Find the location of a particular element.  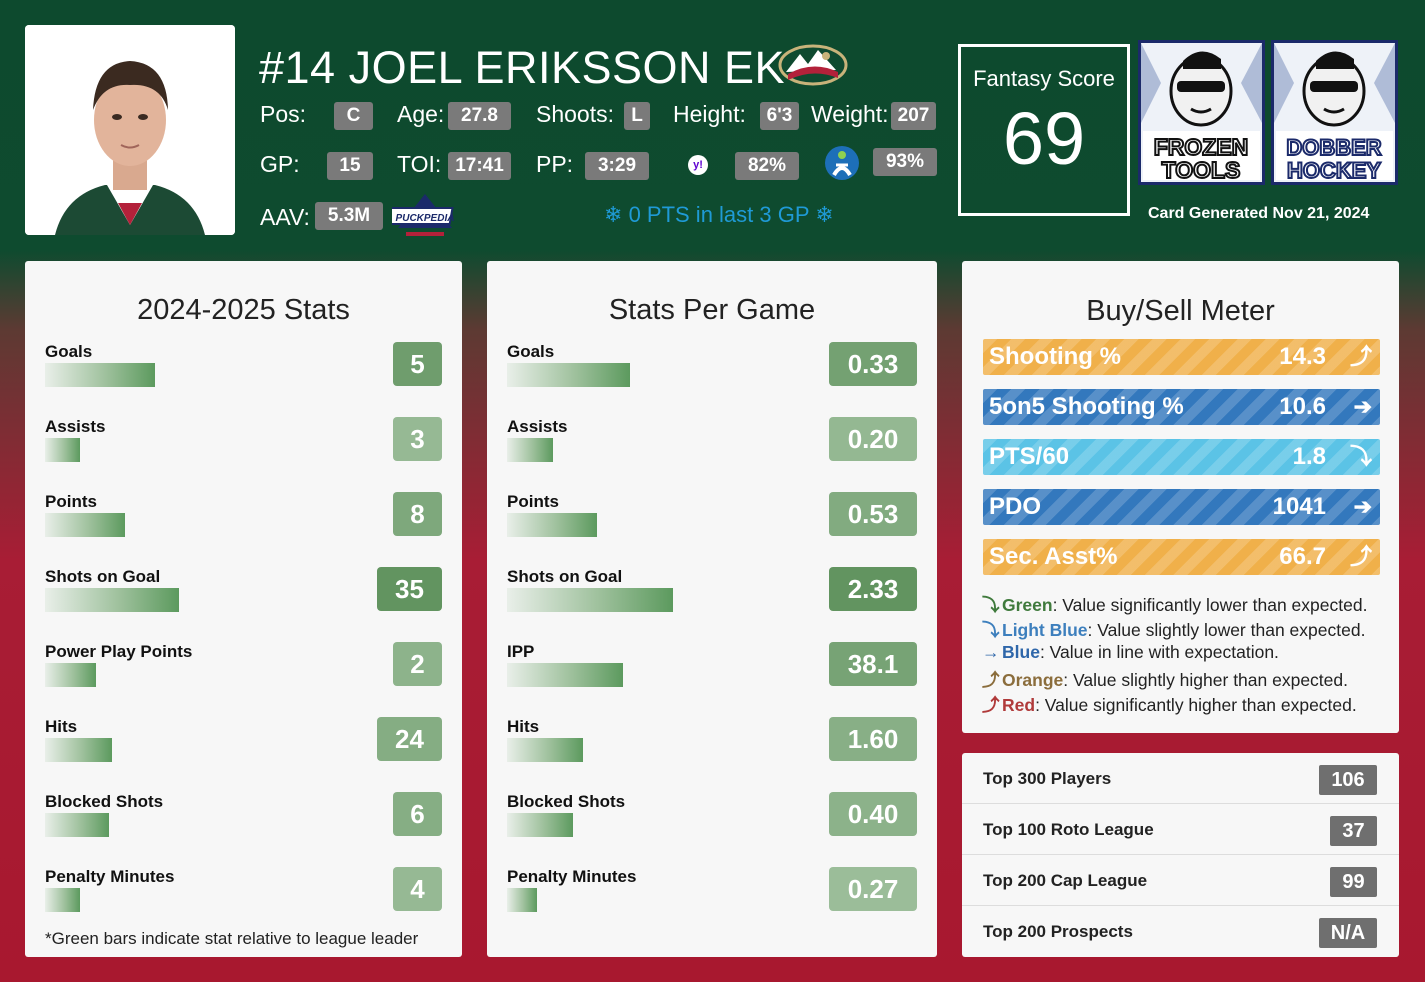

ranking-row: Top 200 Prospects N/A is located at coordinates (1180, 931).